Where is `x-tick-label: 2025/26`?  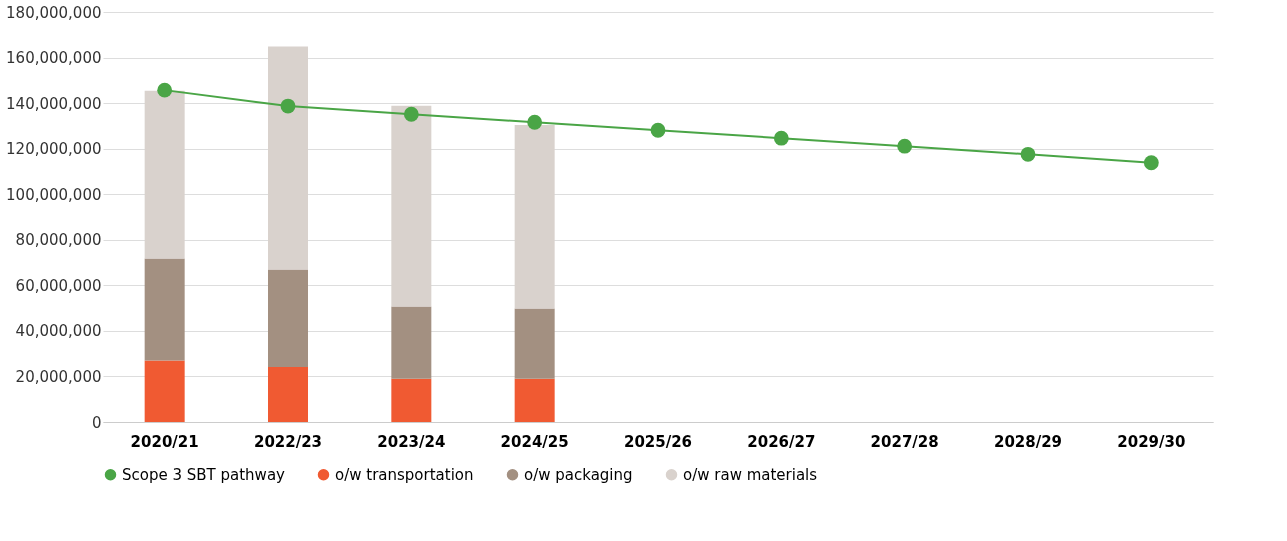 x-tick-label: 2025/26 is located at coordinates (658, 441).